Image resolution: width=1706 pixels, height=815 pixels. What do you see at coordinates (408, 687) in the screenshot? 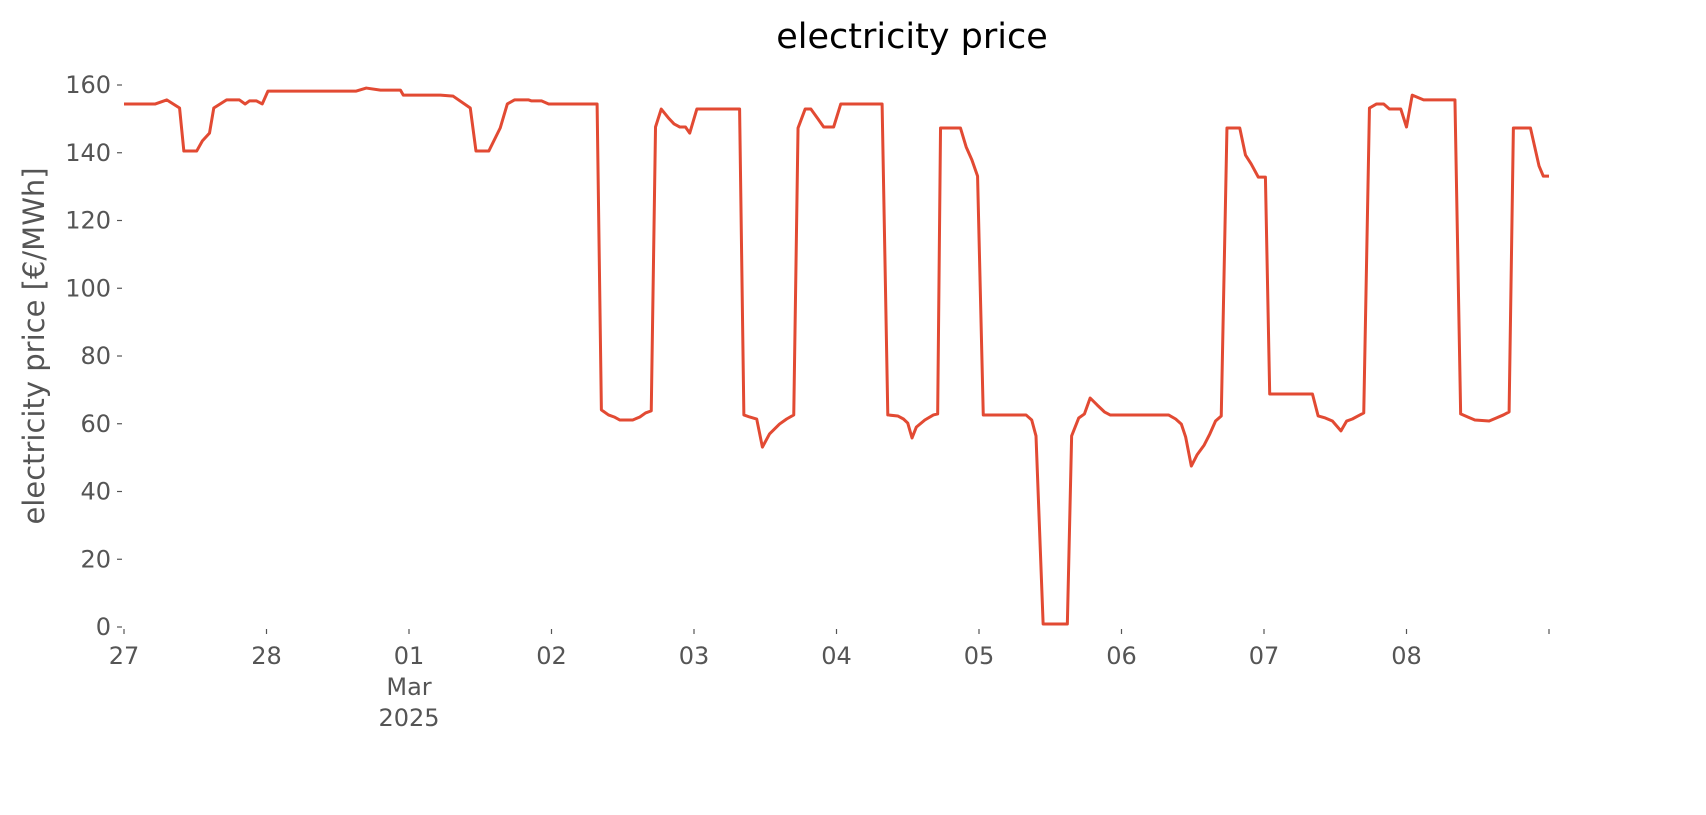
I see `x-tick-label: 01 Mar 2025` at bounding box center [408, 687].